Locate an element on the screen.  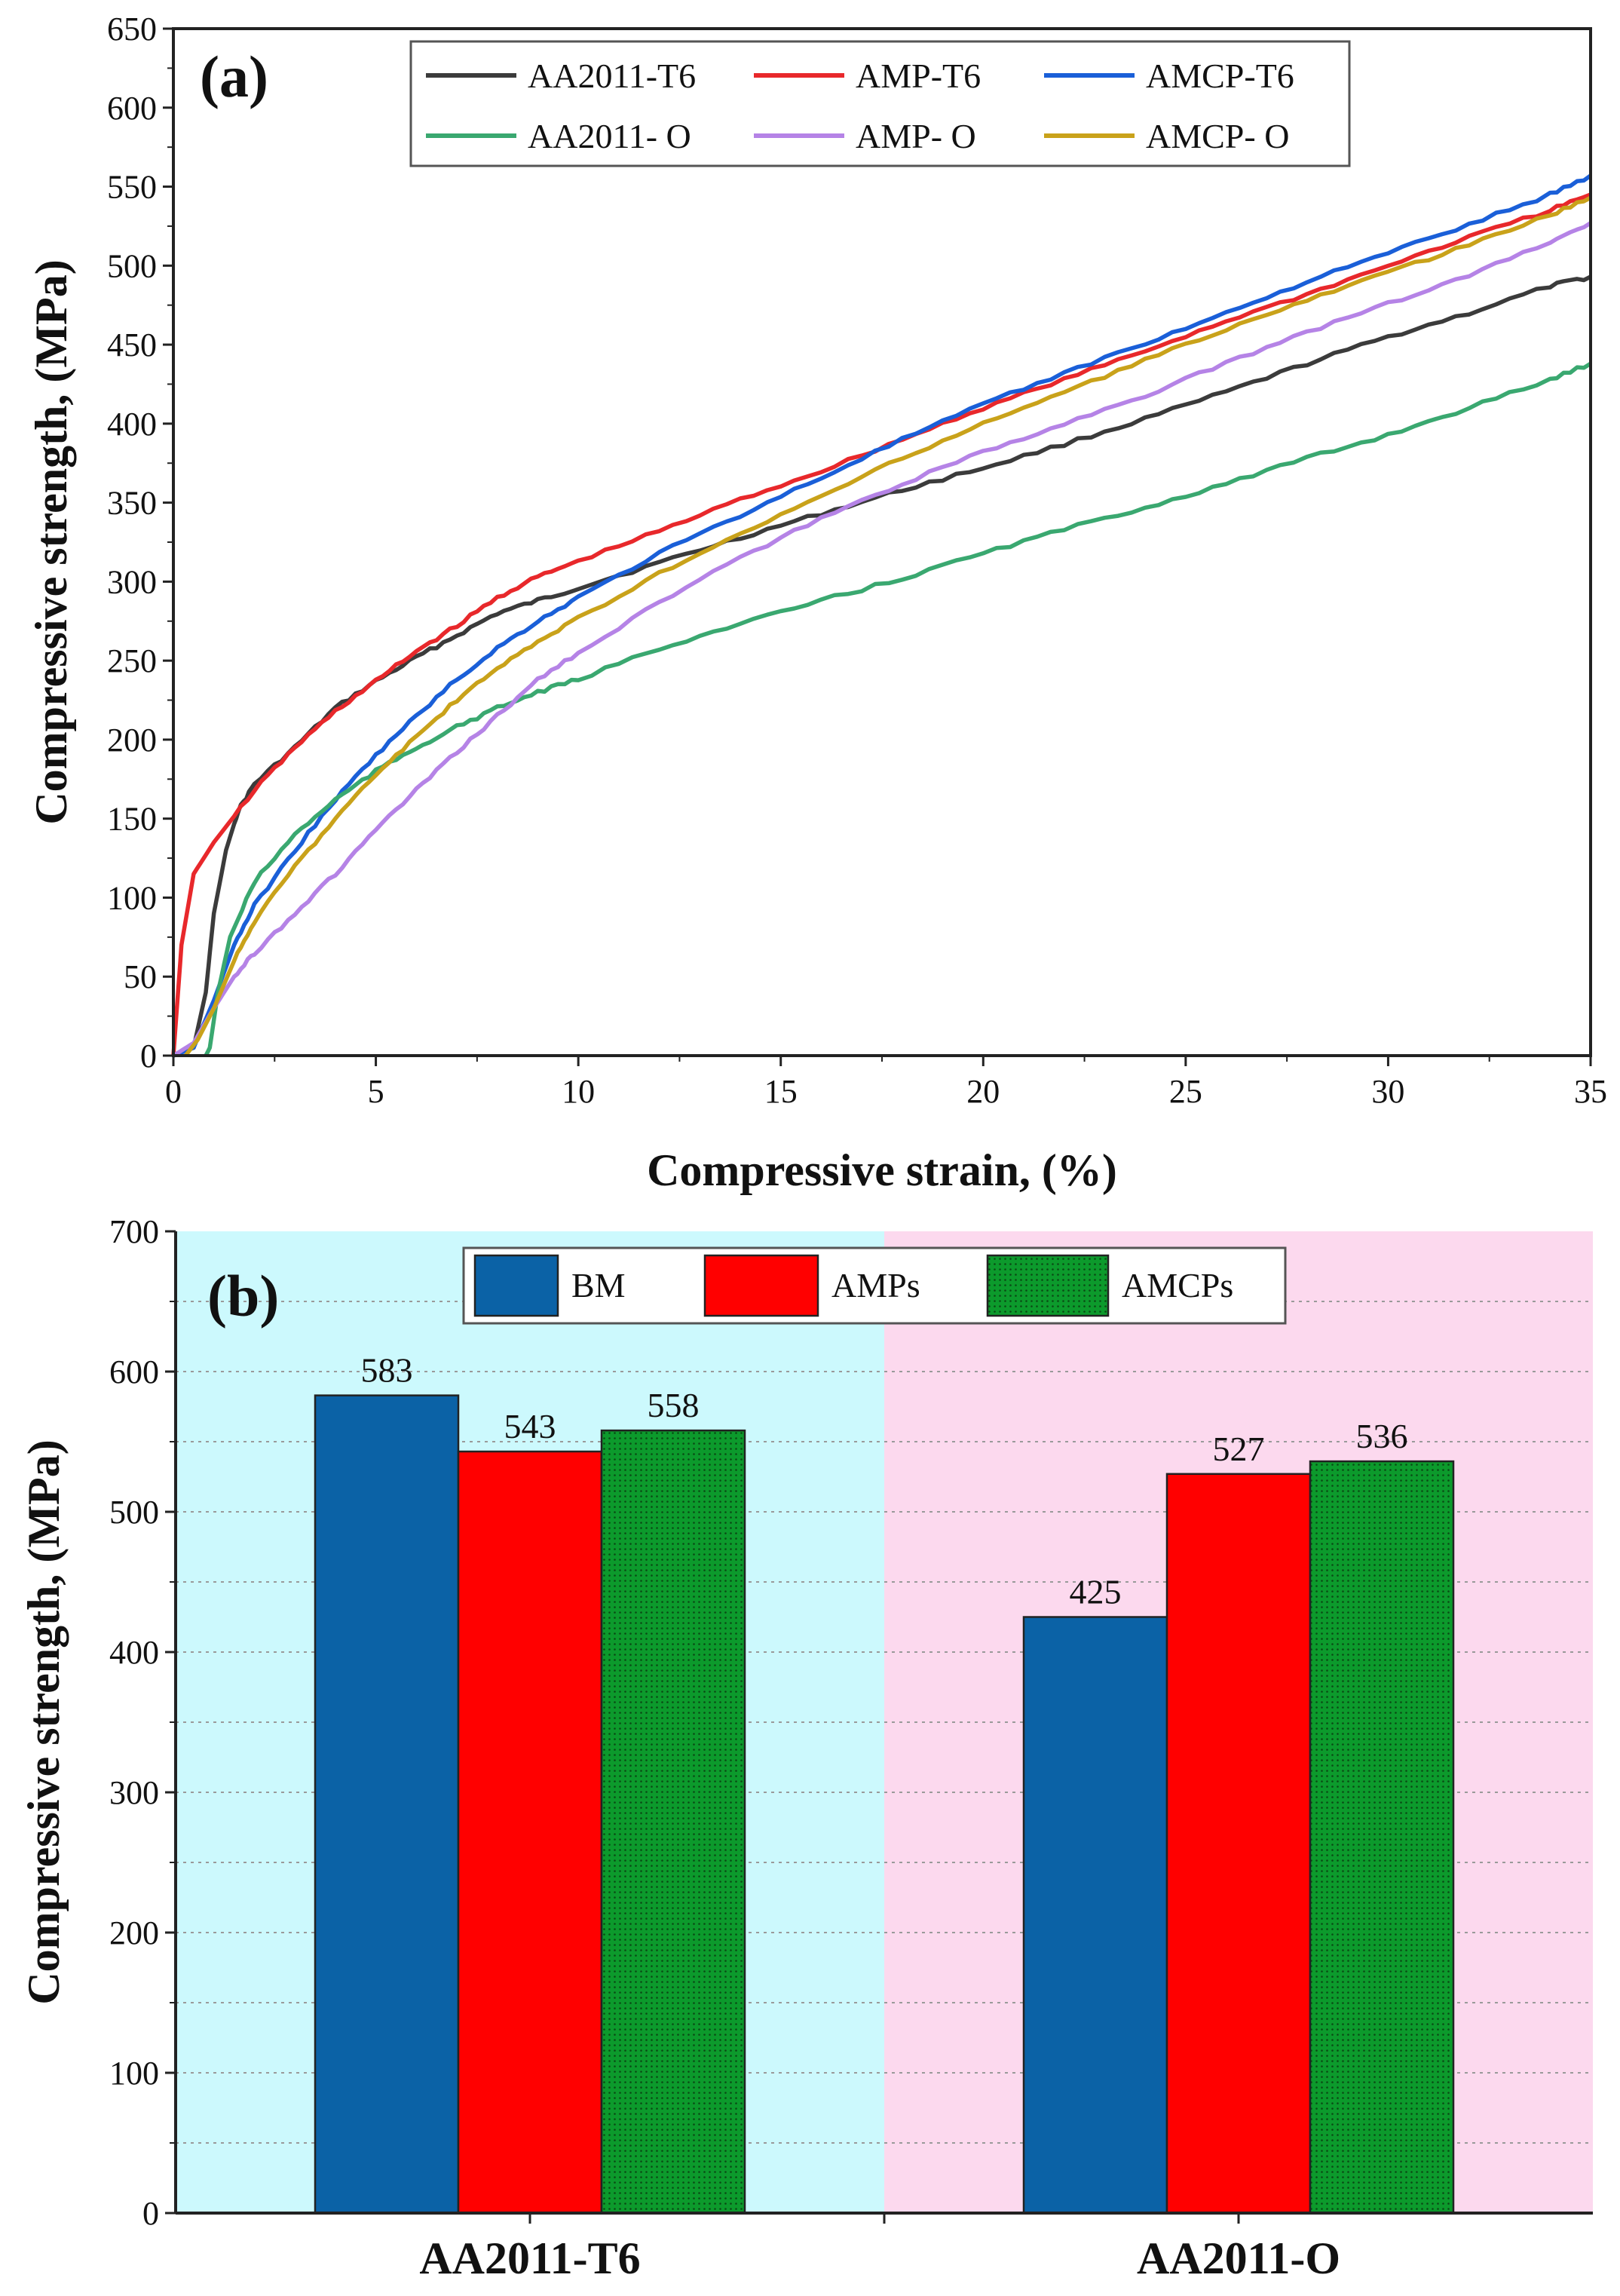
legend-label: AMPs is located at coordinates (875, 1285).